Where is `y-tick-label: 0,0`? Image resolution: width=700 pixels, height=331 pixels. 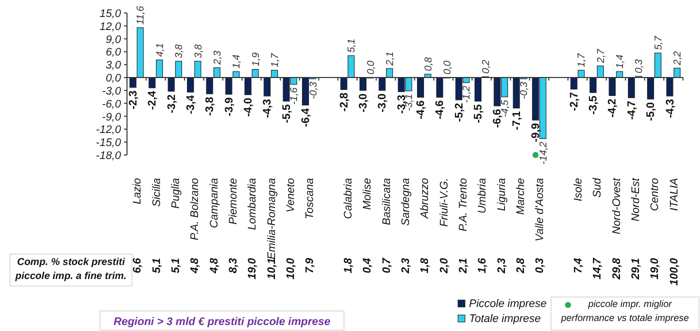 y-tick-label: 0,0 is located at coordinates (114, 78).